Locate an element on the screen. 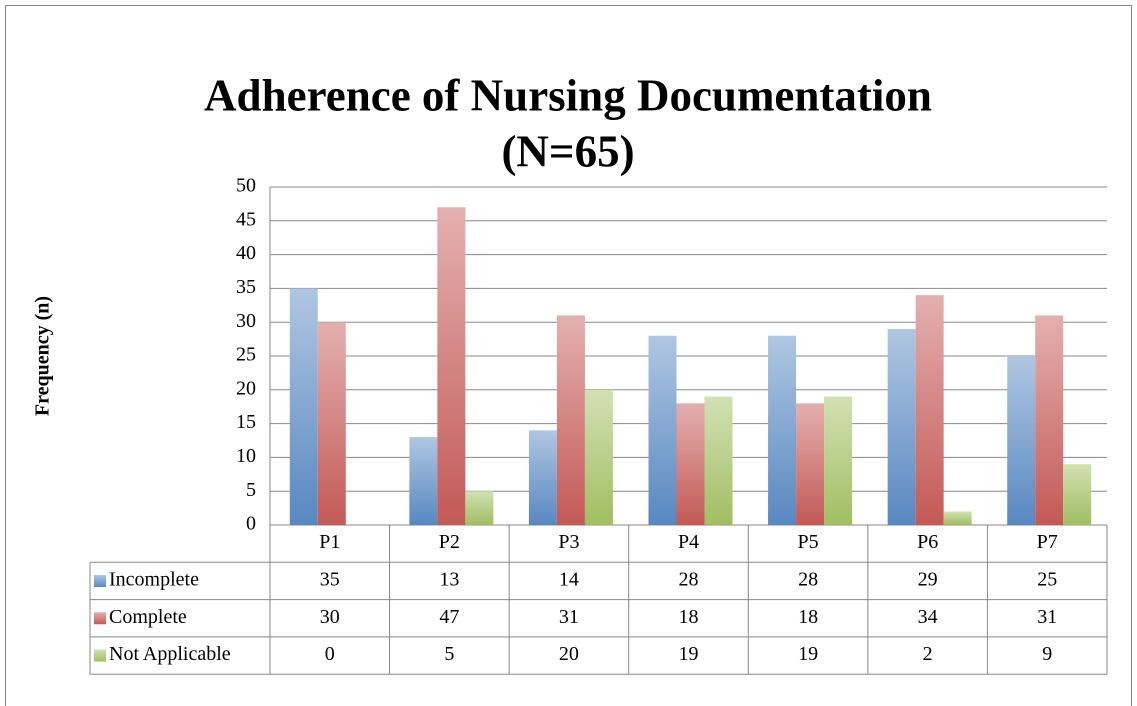  table-value: 9 is located at coordinates (1047, 654).